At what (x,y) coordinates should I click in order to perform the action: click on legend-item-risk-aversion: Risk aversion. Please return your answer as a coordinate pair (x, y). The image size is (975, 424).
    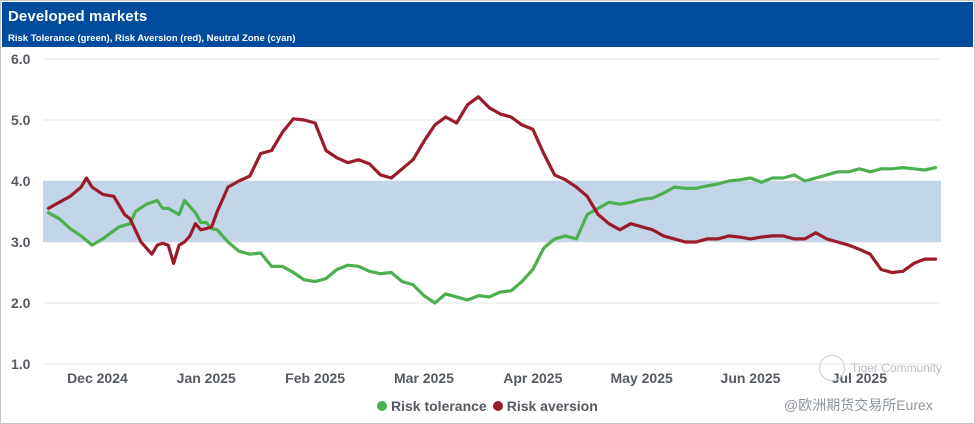
    Looking at the image, I should click on (545, 406).